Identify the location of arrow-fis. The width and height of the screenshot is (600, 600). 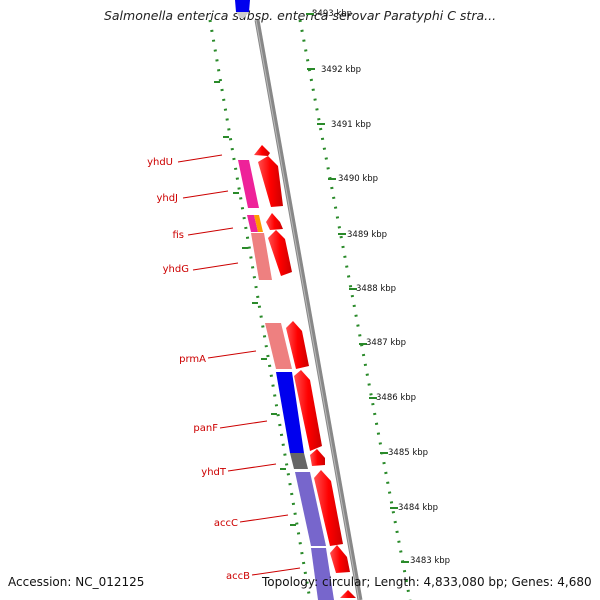
(274, 221).